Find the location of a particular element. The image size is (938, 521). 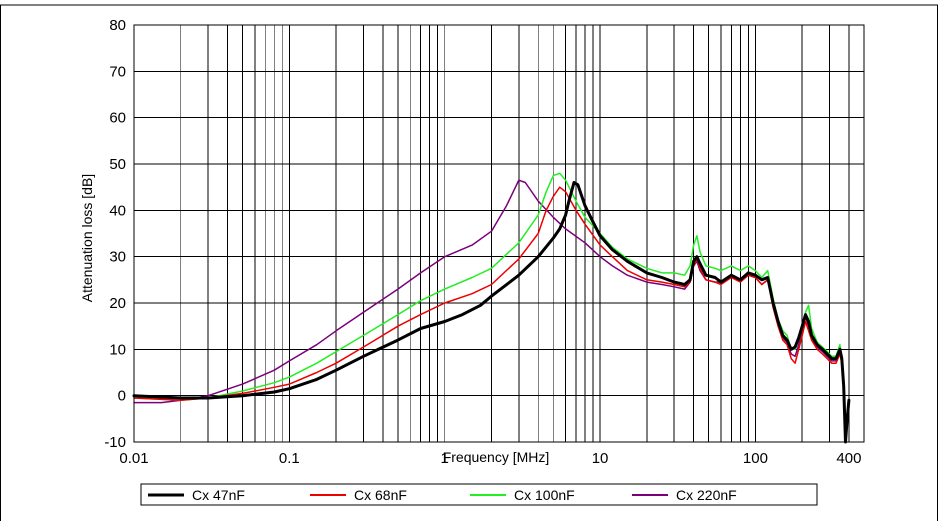

y-tick-label: 20 is located at coordinates (117, 303).